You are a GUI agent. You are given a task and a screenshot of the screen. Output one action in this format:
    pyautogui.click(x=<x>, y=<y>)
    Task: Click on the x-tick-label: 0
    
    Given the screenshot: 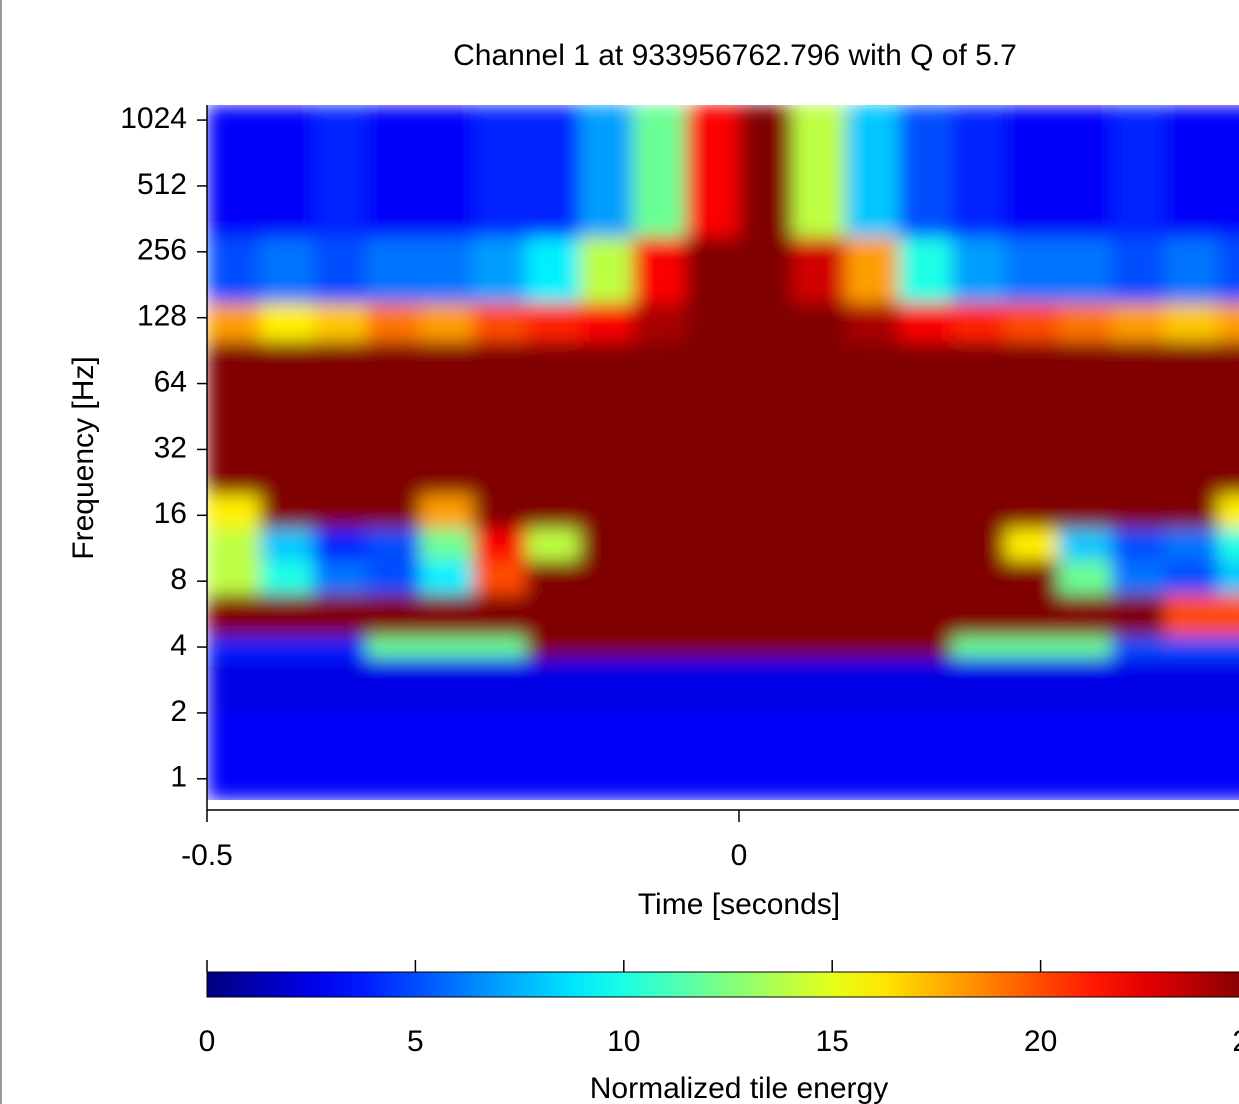 What is the action you would take?
    pyautogui.click(x=739, y=855)
    